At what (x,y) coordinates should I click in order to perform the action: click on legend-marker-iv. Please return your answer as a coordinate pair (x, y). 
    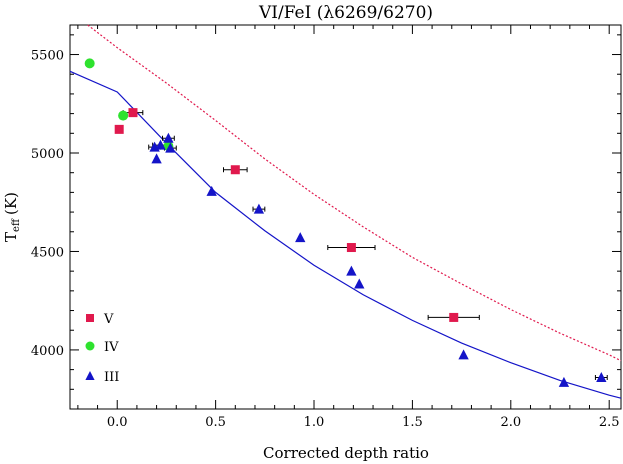
    Looking at the image, I should click on (90, 346).